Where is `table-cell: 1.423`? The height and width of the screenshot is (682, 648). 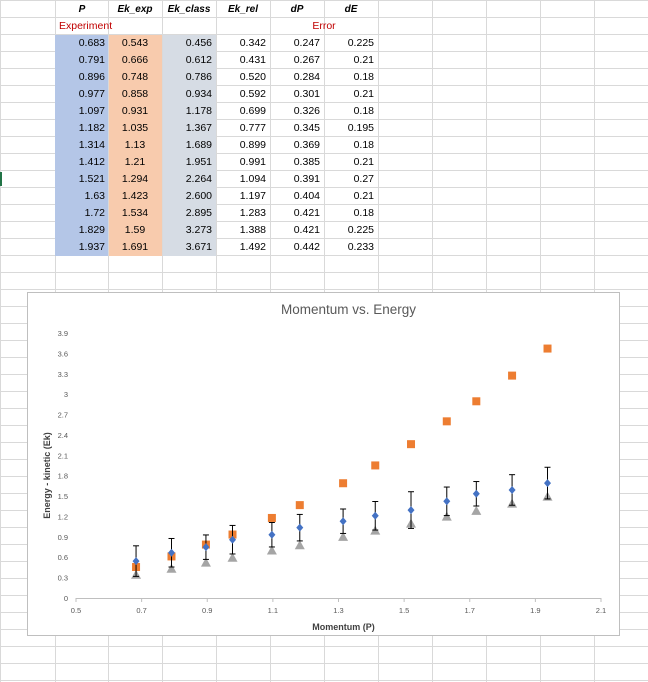 table-cell: 1.423 is located at coordinates (135, 196).